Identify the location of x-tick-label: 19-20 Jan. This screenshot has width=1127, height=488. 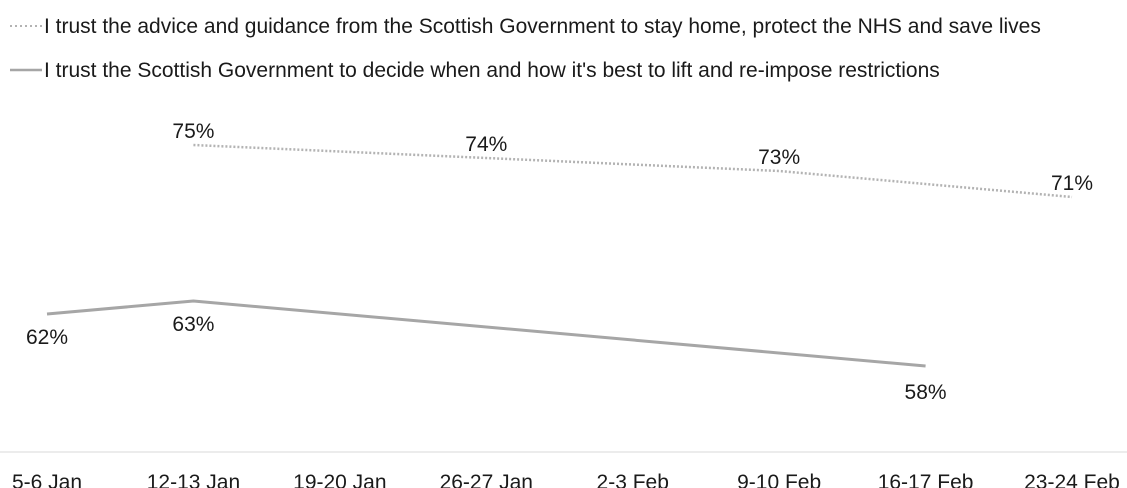
(339, 479).